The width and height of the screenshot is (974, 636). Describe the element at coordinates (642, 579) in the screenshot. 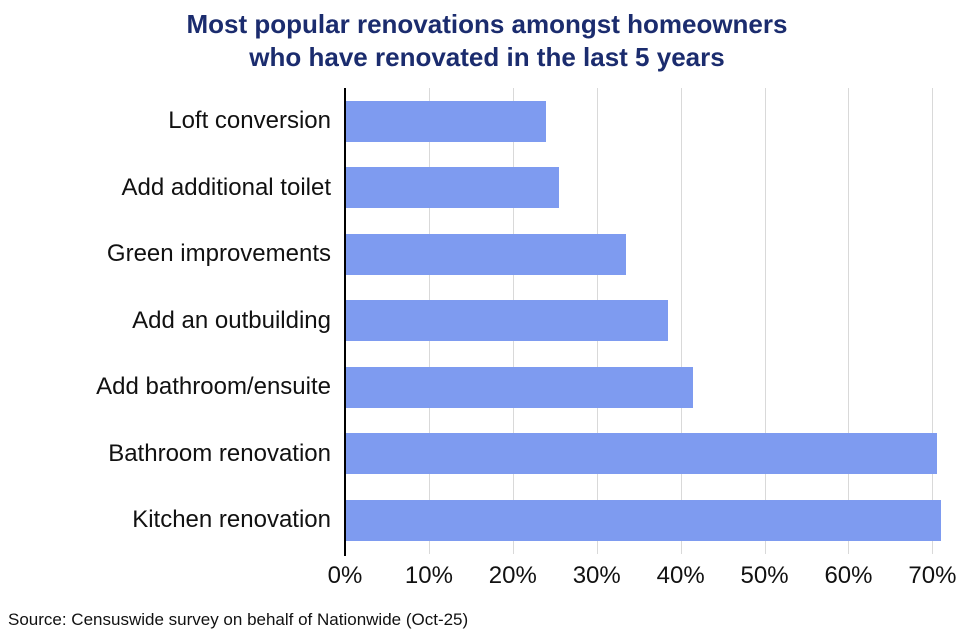

I see `x-axis-ticks: 0% 10% 20% 30% 40% 50% 60% 70%` at that location.